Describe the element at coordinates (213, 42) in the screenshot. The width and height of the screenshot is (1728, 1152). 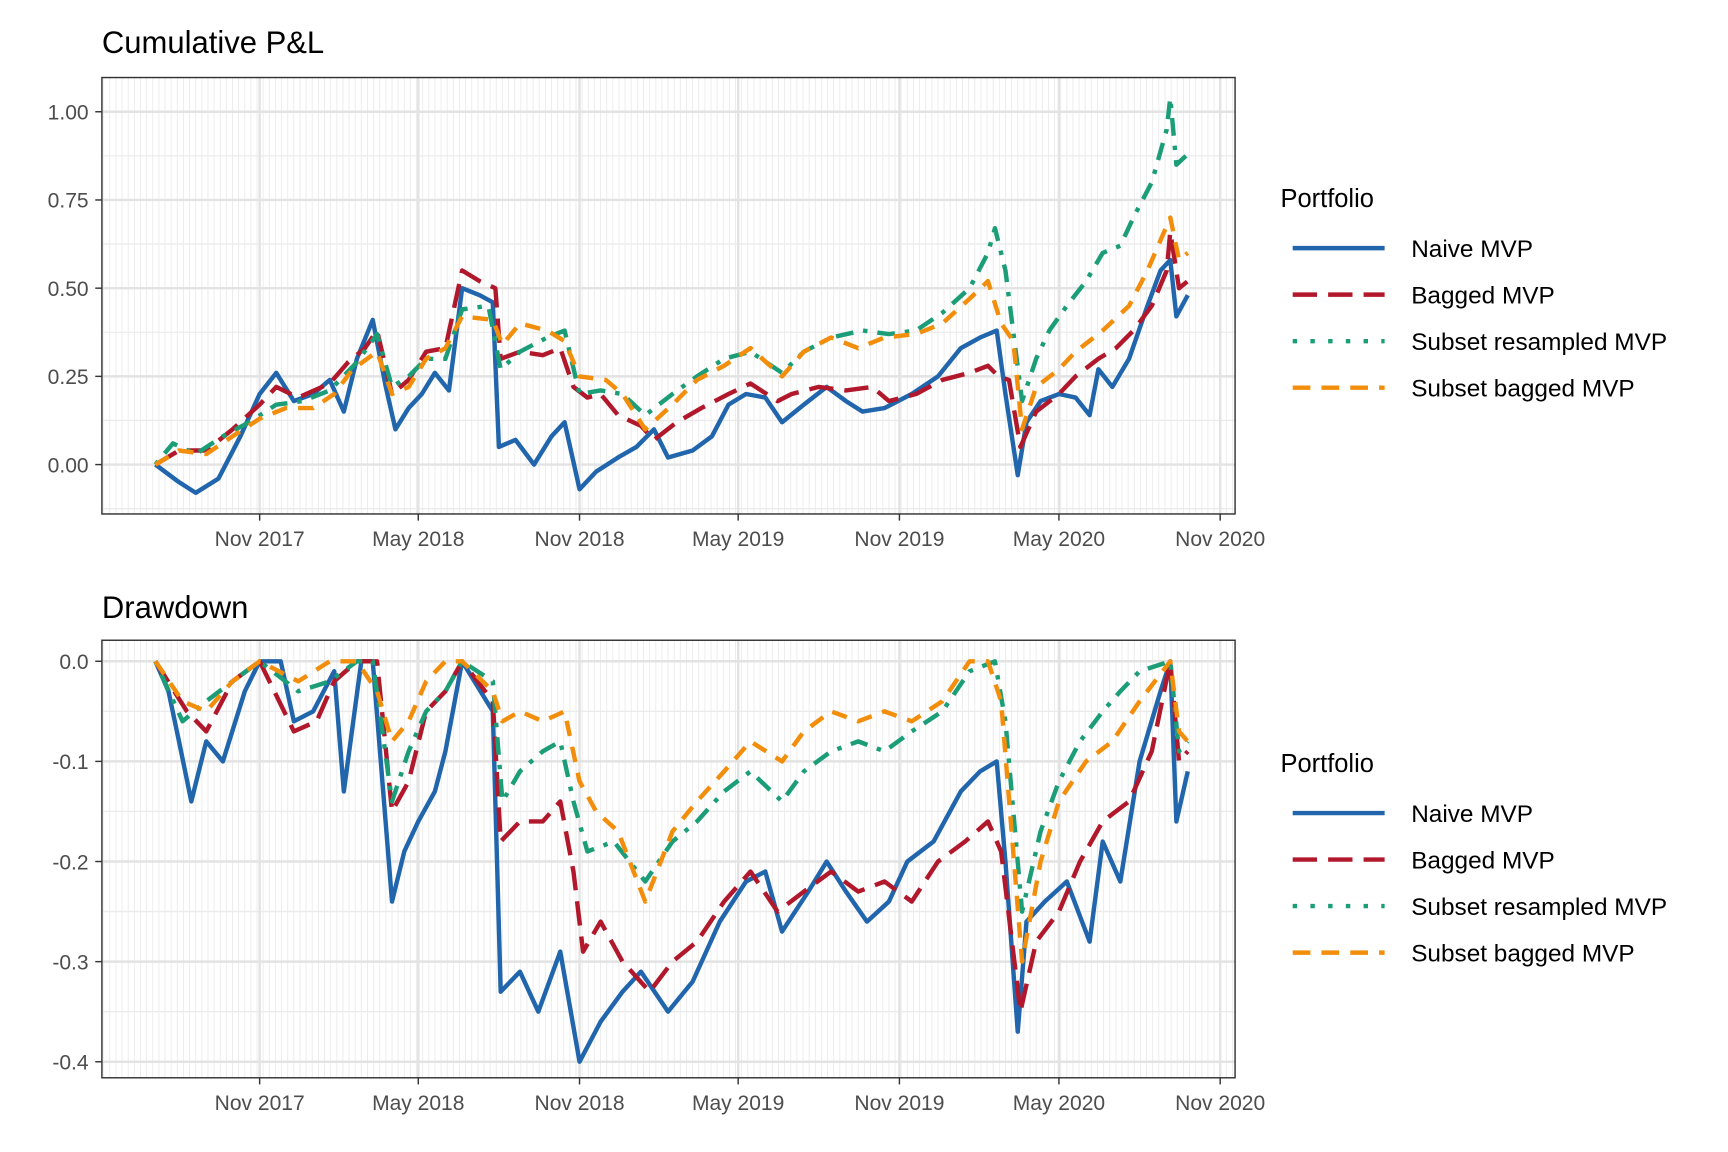
I see `chart-title: Cumulative P&L` at that location.